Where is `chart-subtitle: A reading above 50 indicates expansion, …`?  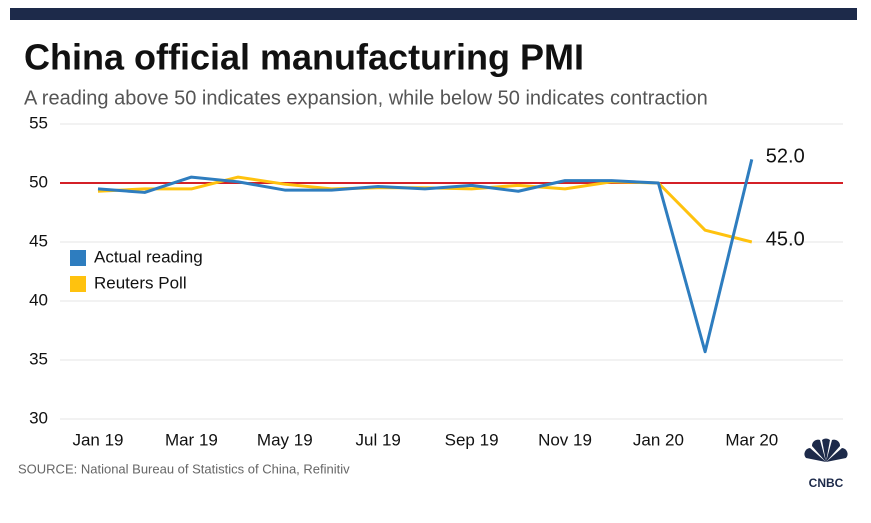
chart-subtitle: A reading above 50 indicates expansion, … is located at coordinates (366, 98).